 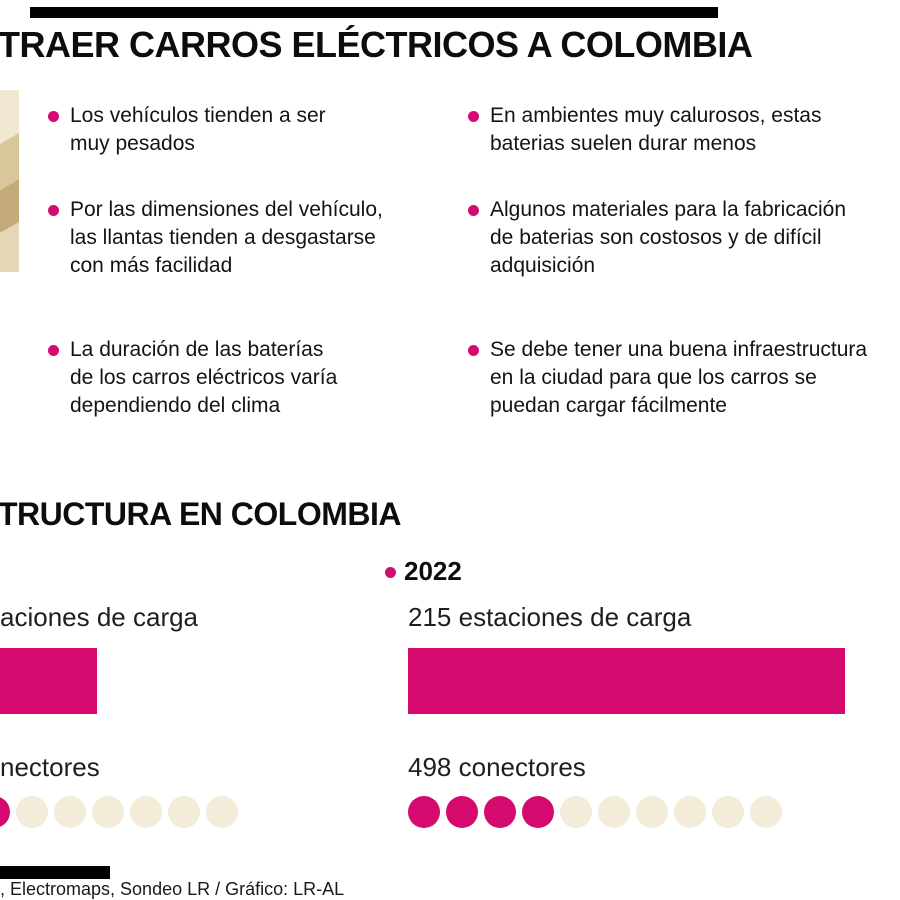 What do you see at coordinates (497, 767) in the screenshot?
I see `connectors-label-2022: 498 conectores` at bounding box center [497, 767].